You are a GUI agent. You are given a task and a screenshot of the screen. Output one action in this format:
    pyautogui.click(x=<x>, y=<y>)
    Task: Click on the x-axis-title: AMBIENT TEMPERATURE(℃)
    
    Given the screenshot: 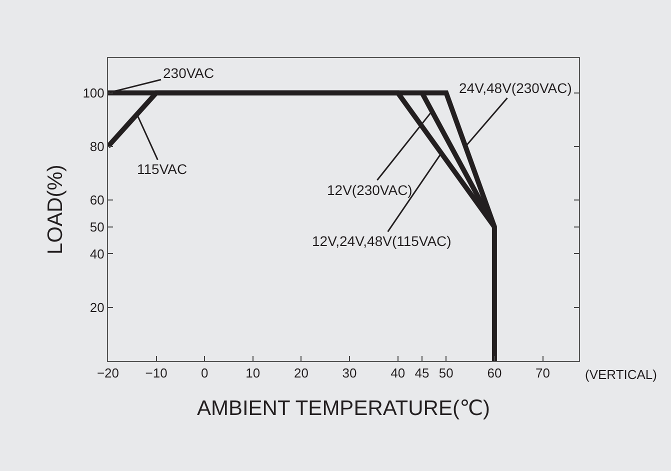 What is the action you would take?
    pyautogui.click(x=343, y=408)
    